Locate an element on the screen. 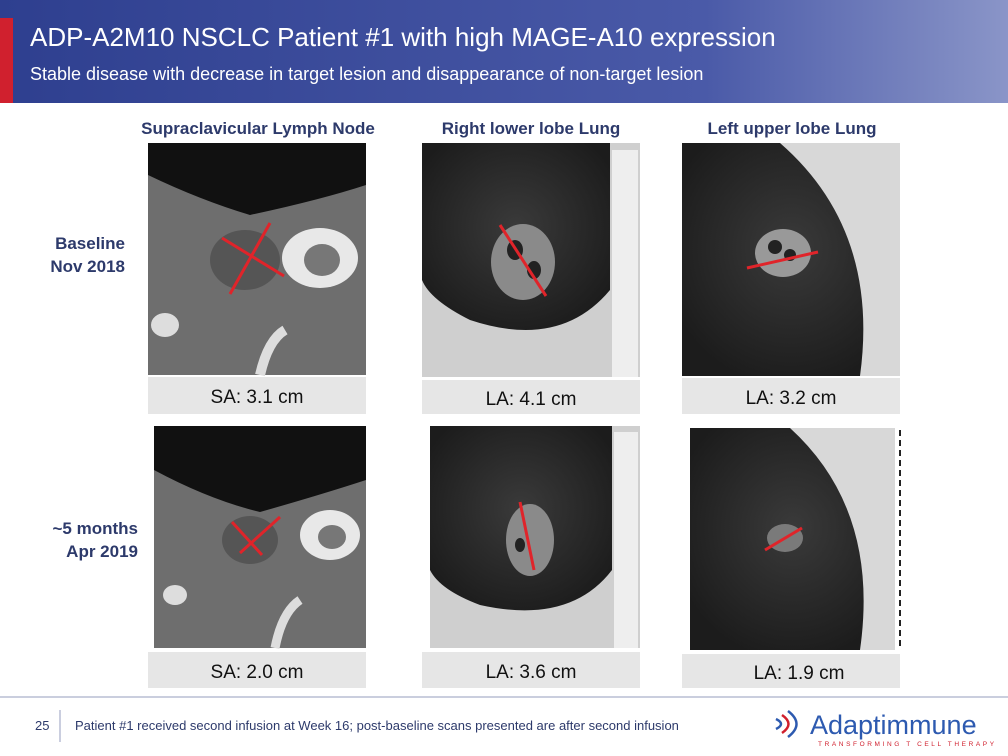 This screenshot has width=1008, height=756. measurement: SA: 3.1 cm is located at coordinates (257, 397).